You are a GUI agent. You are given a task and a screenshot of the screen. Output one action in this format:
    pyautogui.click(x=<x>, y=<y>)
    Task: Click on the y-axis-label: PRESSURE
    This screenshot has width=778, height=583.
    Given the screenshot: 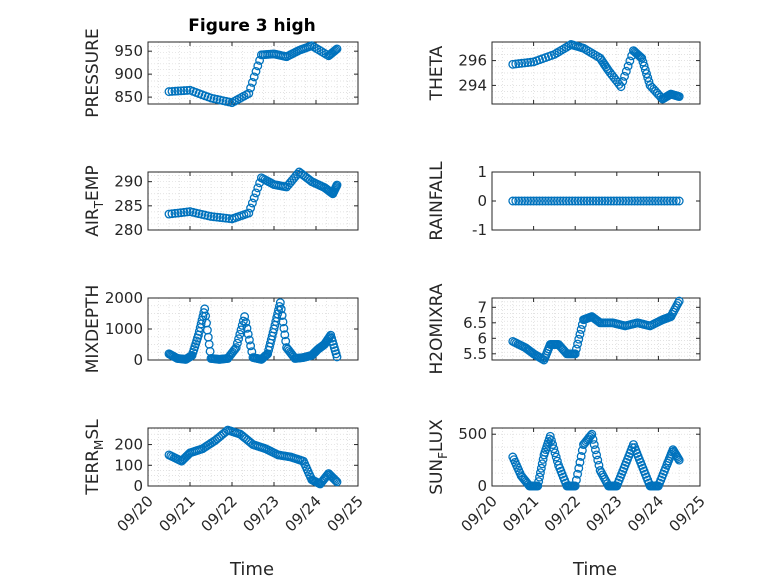 What is the action you would take?
    pyautogui.click(x=93, y=72)
    